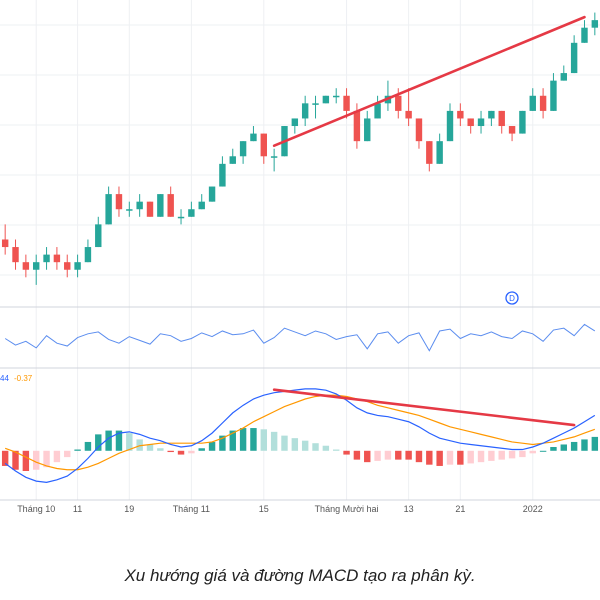 The height and width of the screenshot is (600, 600). I want to click on x-tick-label: 13, so click(409, 509).